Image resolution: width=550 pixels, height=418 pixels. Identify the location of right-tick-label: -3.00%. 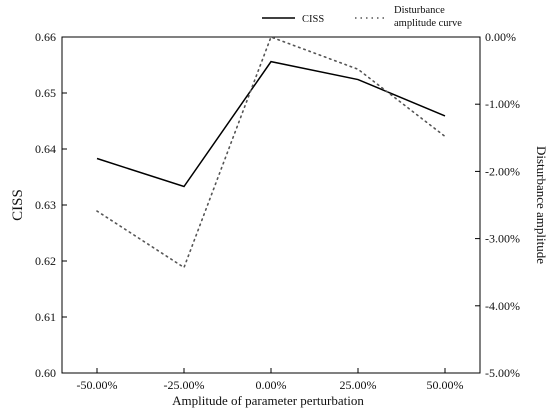
(502, 239).